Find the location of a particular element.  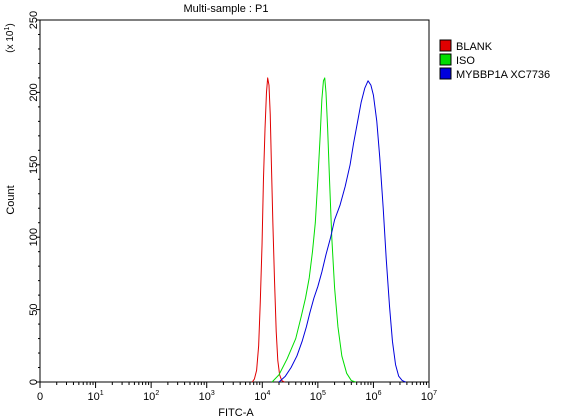

chart-title: Multi-sample : P1 is located at coordinates (226, 9).